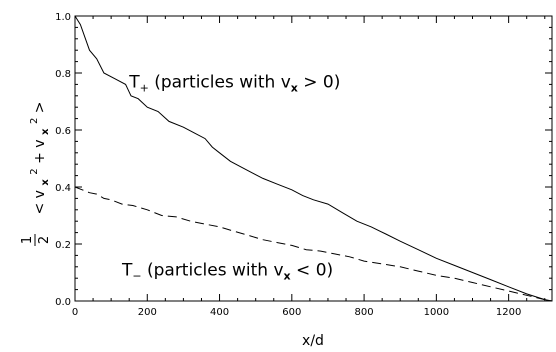 This screenshot has height=352, width=556. I want to click on x-axis-title: x/d, so click(313, 341).